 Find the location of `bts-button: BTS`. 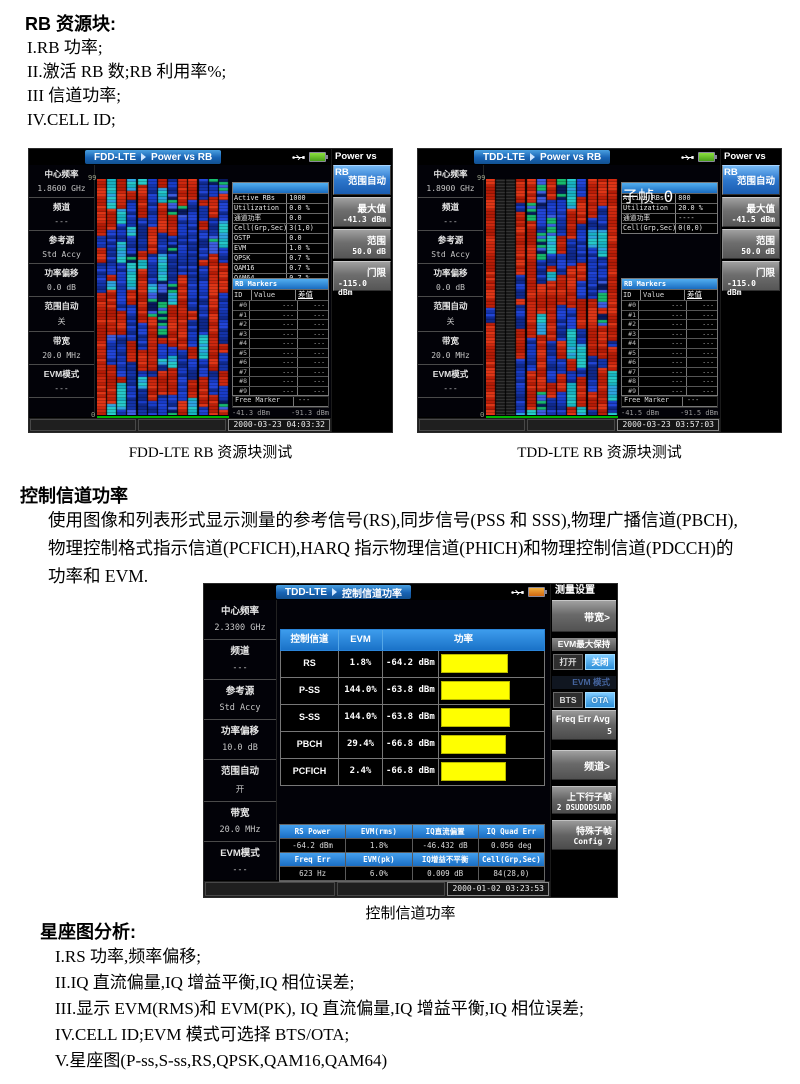

bts-button: BTS is located at coordinates (568, 700).